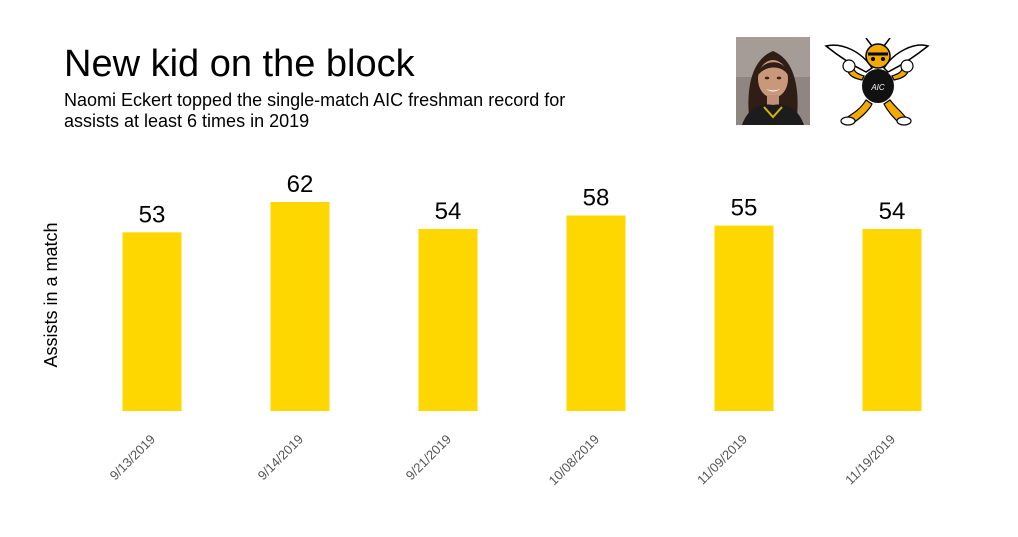 The image size is (1018, 537). I want to click on x-tick-label: 11/09/2019, so click(722, 460).